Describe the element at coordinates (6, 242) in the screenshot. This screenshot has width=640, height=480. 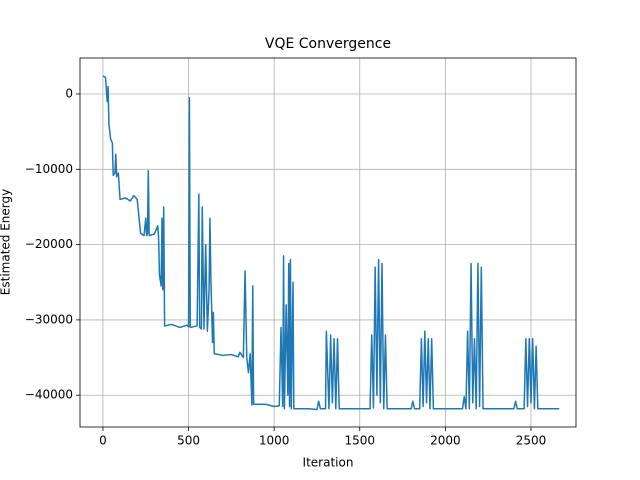
I see `y-axis-label: Estimated Energy` at that location.